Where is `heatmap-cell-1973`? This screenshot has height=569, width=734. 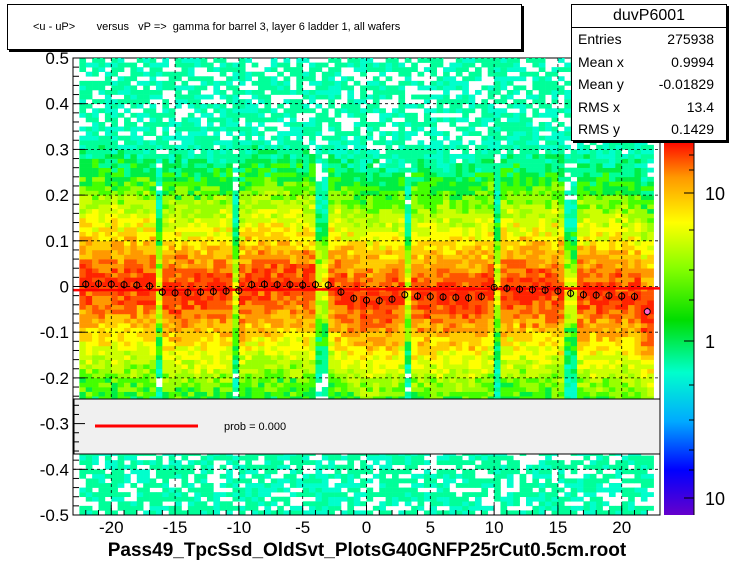
heatmap-cell-1973 is located at coordinates (223, 476).